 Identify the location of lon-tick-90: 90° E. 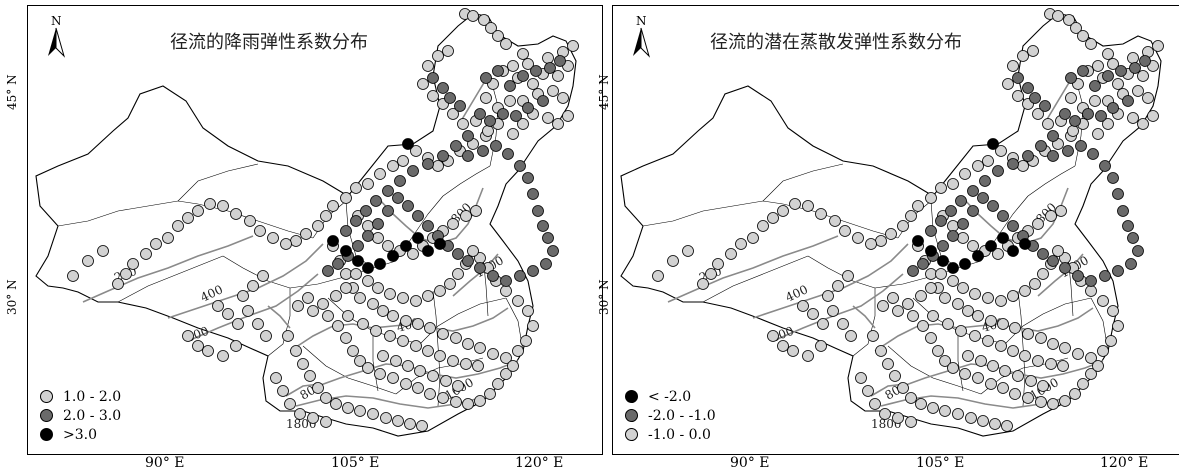
(750, 463).